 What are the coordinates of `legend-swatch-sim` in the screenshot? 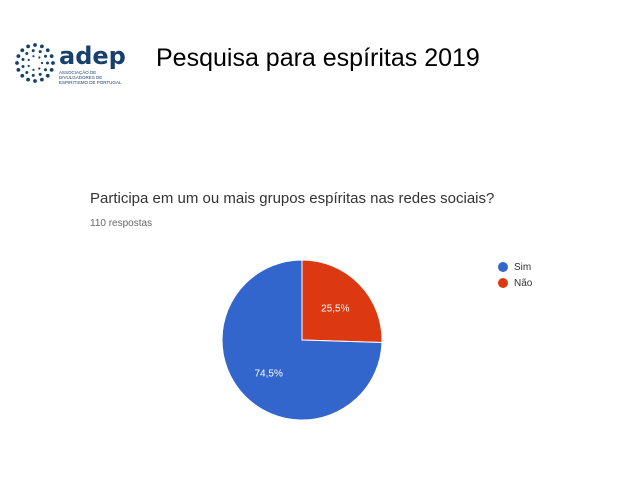 It's located at (503, 267).